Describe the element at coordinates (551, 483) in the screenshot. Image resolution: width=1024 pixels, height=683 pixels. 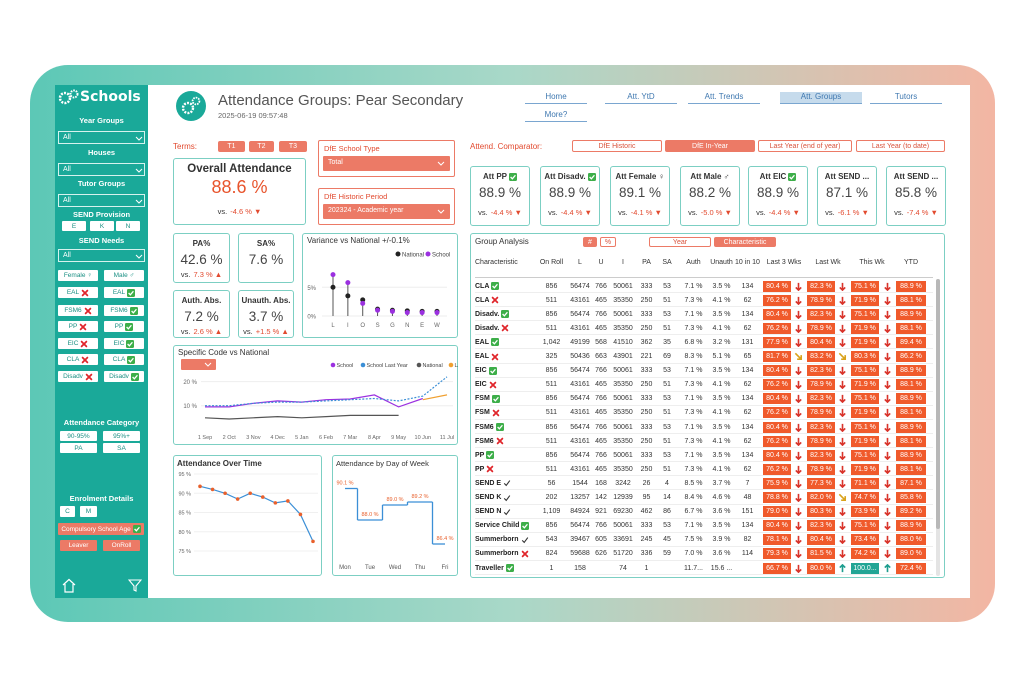
I see `table-cell: 56` at that location.